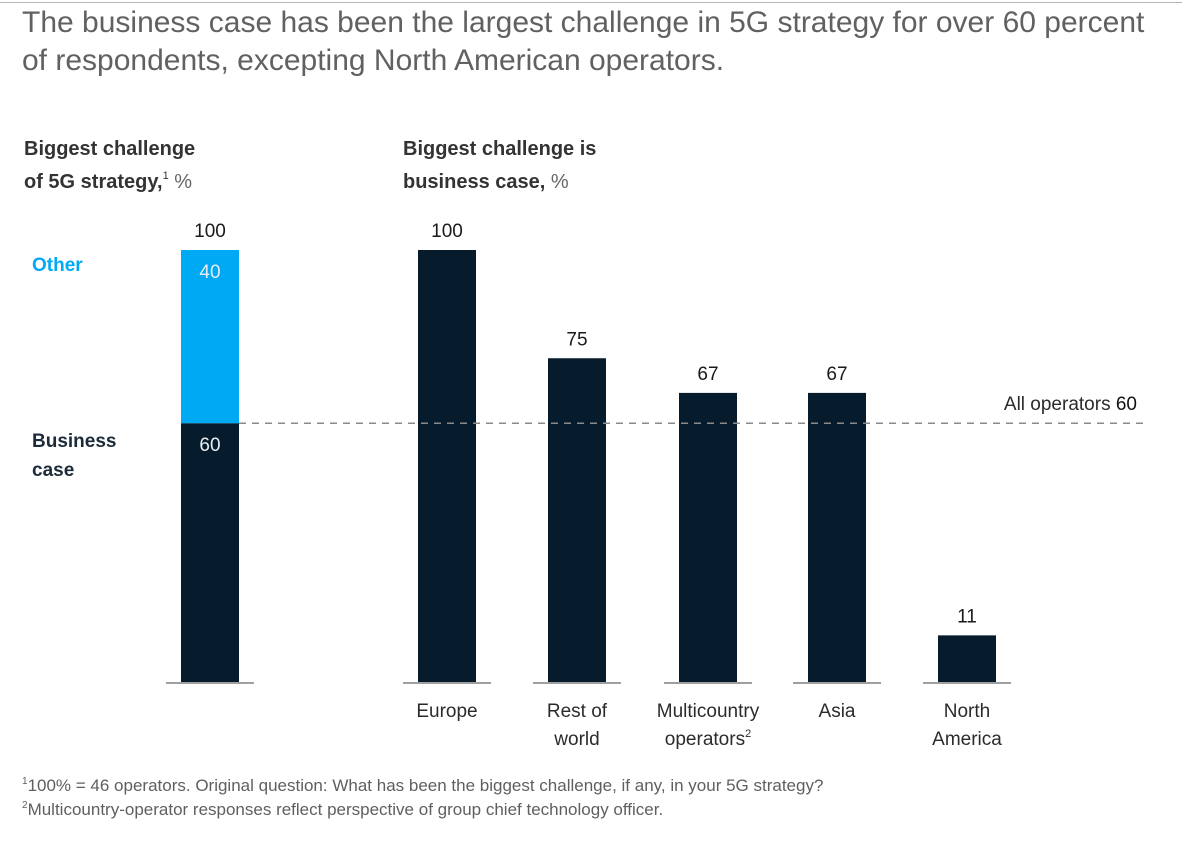  I want to click on category-label-line2: operators2, so click(708, 739).